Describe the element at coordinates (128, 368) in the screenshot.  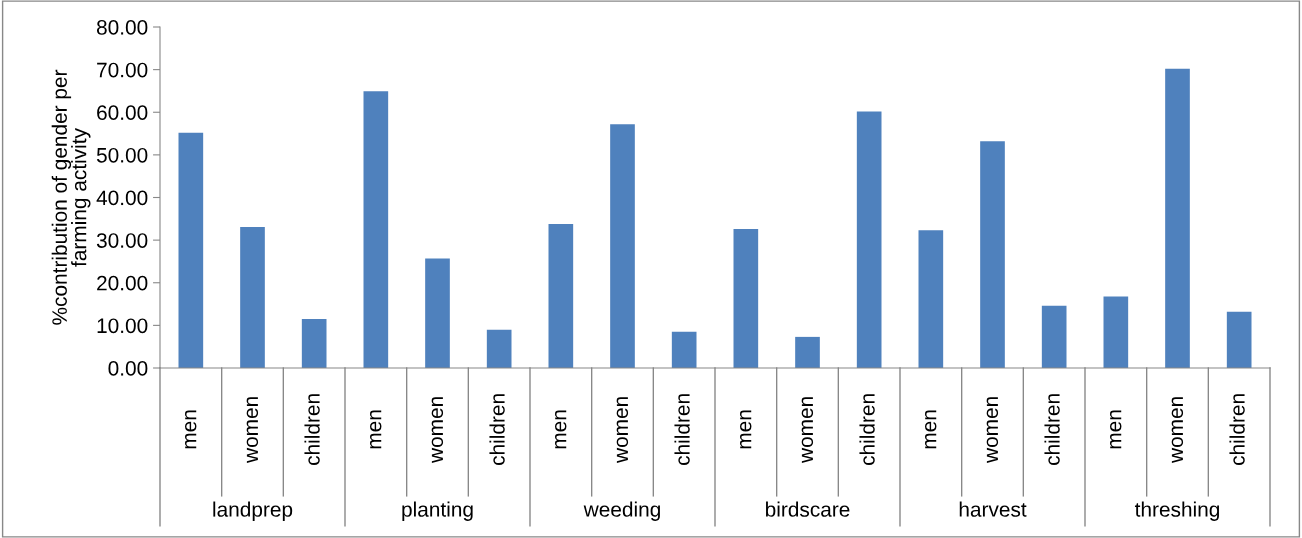
I see `y-tick-label: 0.00` at that location.